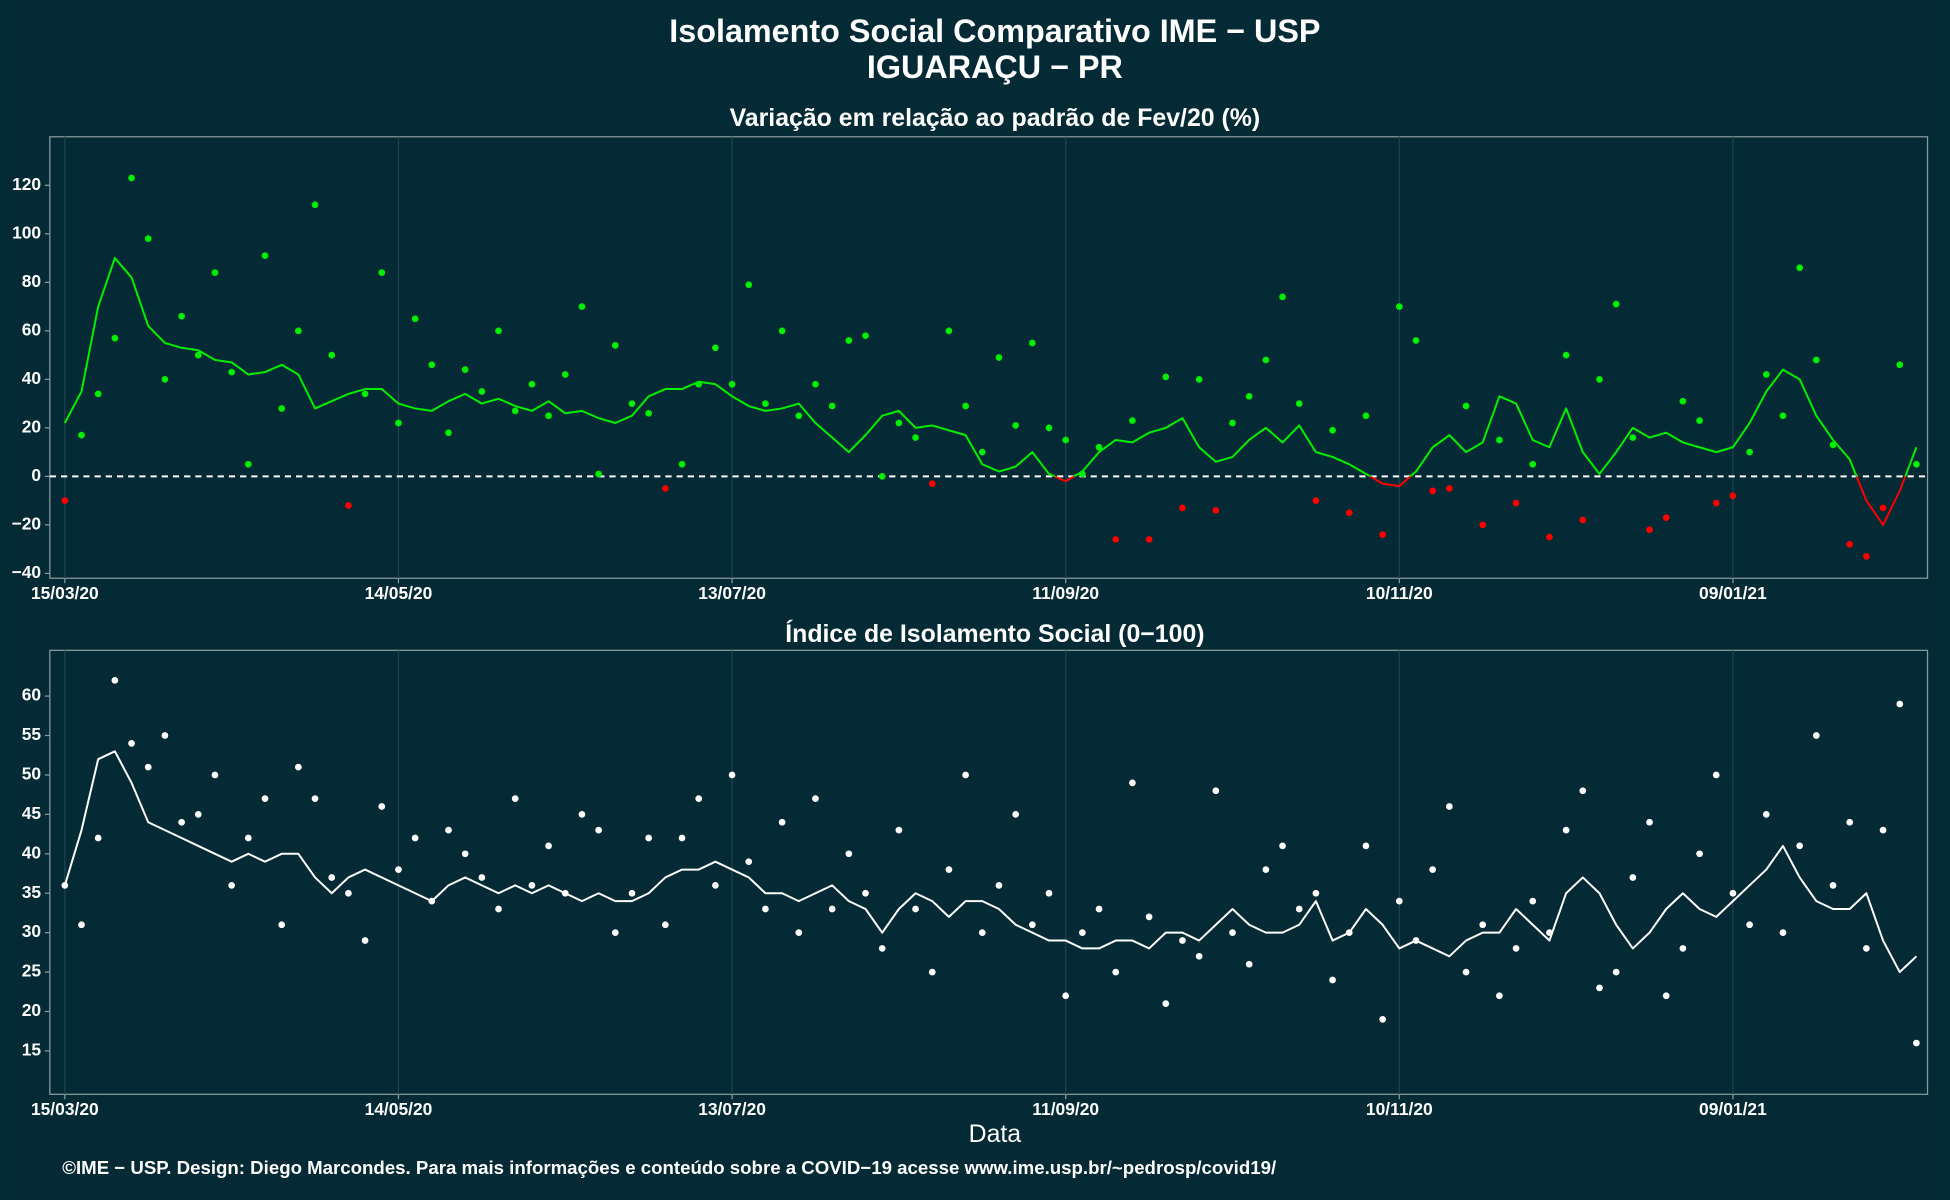 This screenshot has width=1950, height=1200. Describe the element at coordinates (31, 426) in the screenshot. I see `y-tick-label: 20` at that location.